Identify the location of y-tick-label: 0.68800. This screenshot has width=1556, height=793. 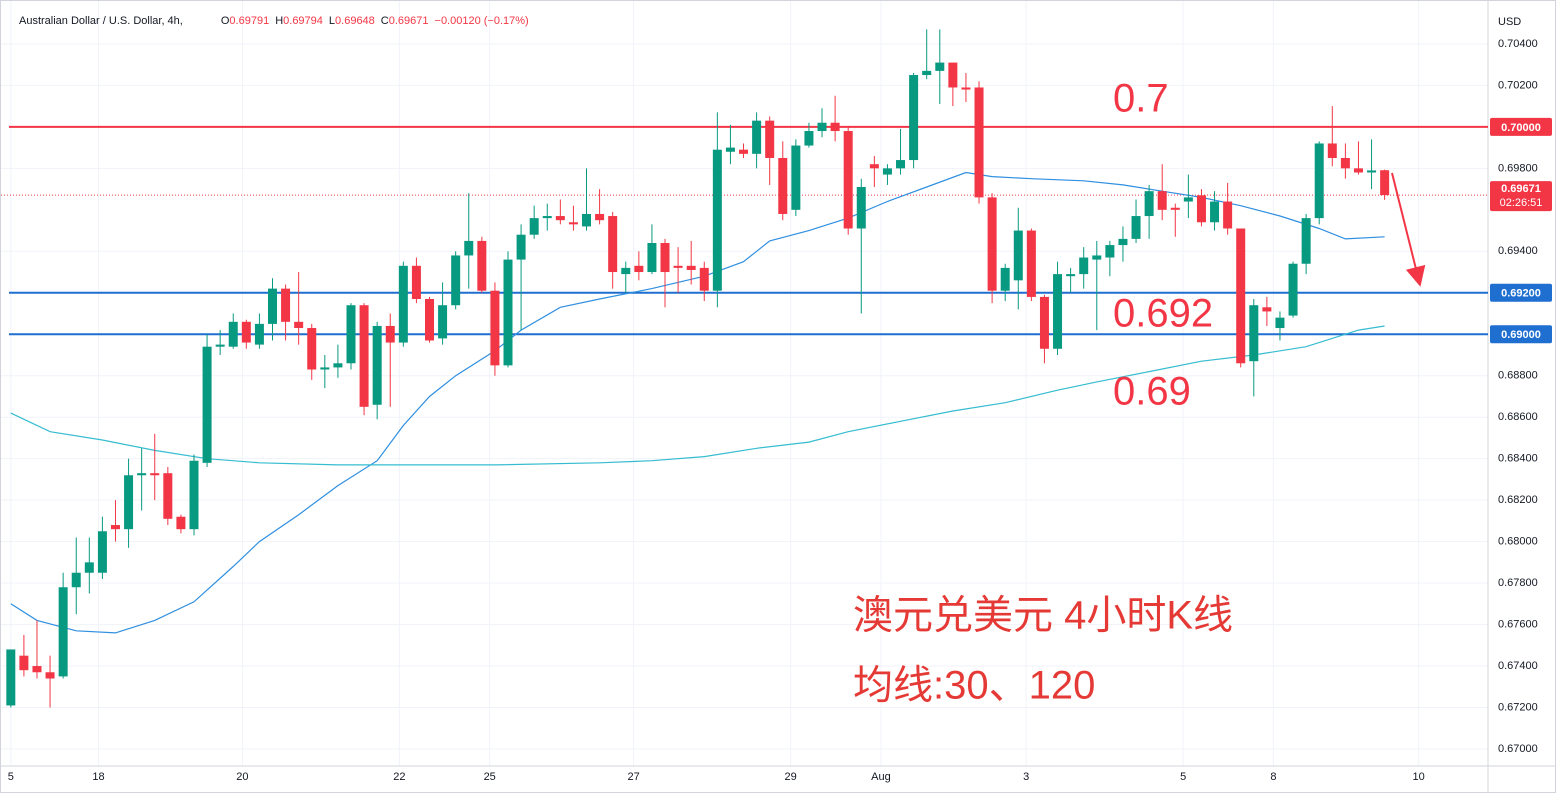
(1518, 376).